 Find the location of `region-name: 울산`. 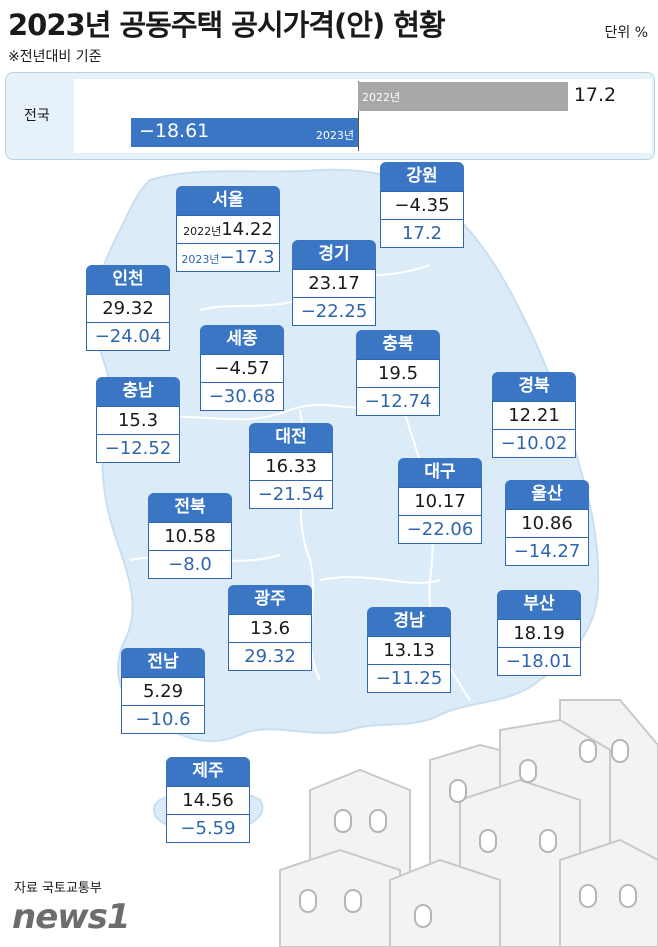

region-name: 울산 is located at coordinates (547, 494).